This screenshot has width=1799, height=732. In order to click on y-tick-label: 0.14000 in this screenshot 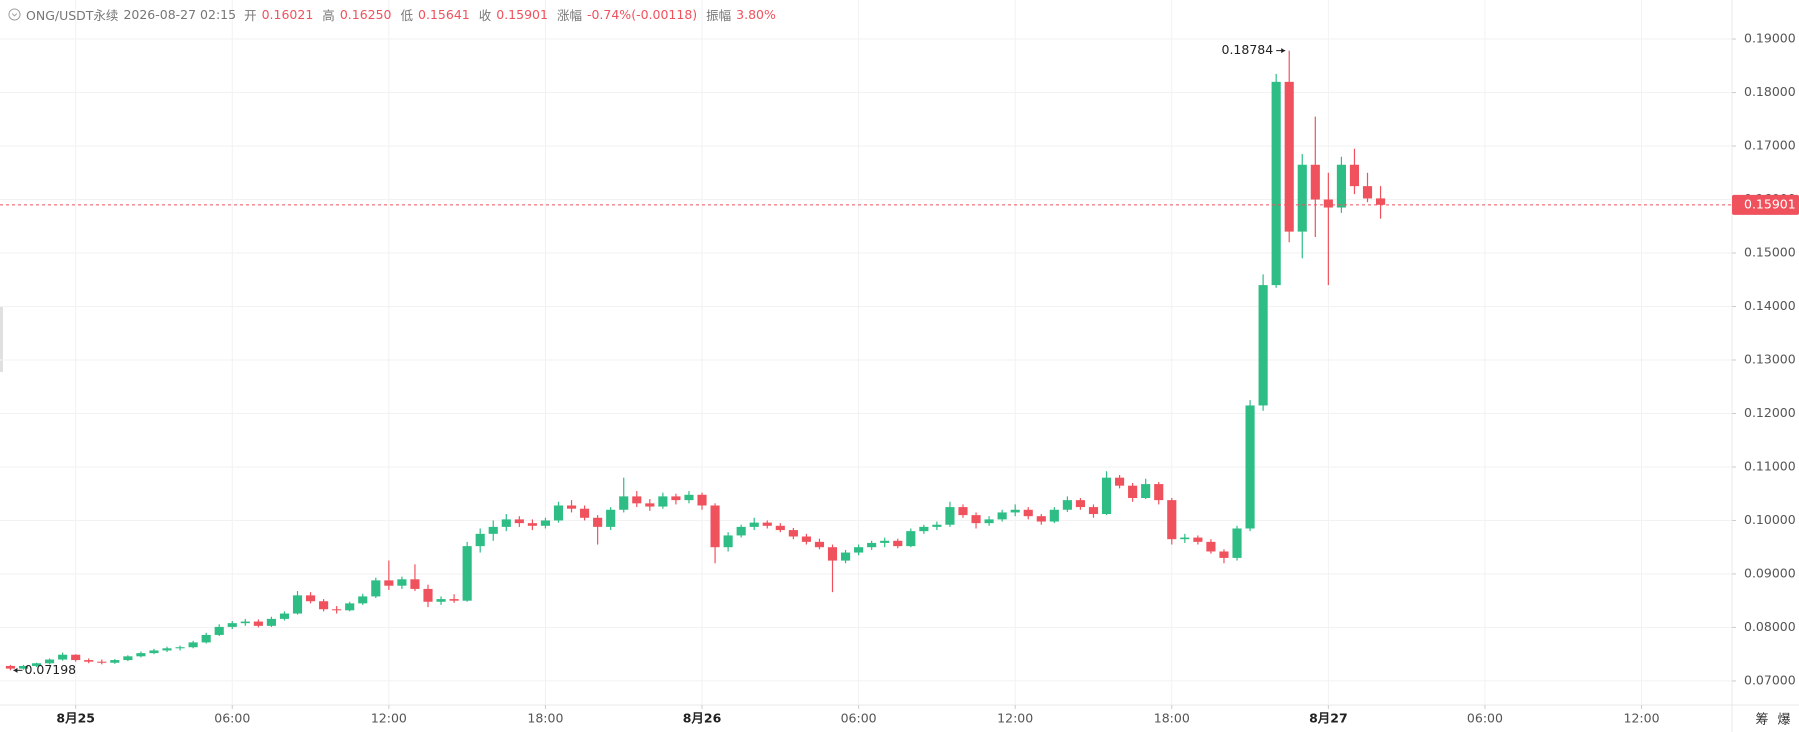, I will do `click(1770, 305)`.